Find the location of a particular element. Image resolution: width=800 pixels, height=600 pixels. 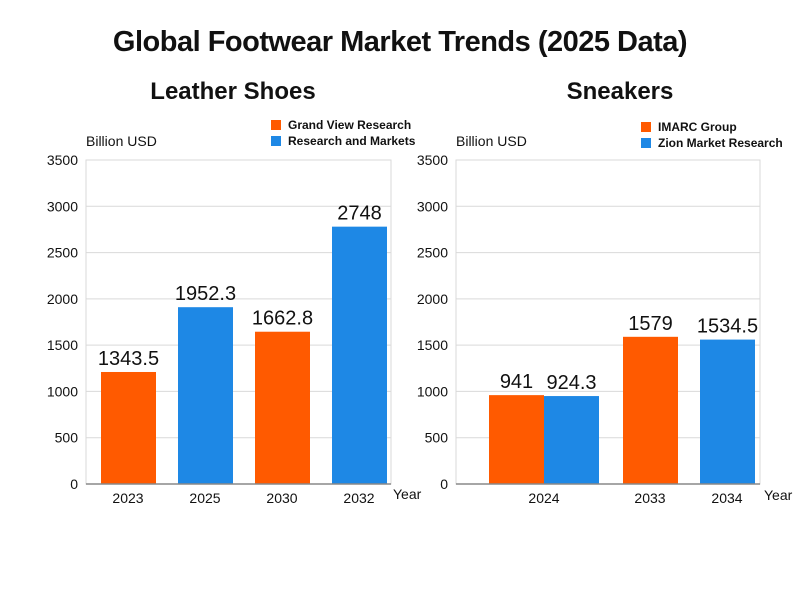

y-axis-label-leather: Billion USD is located at coordinates (121, 141).